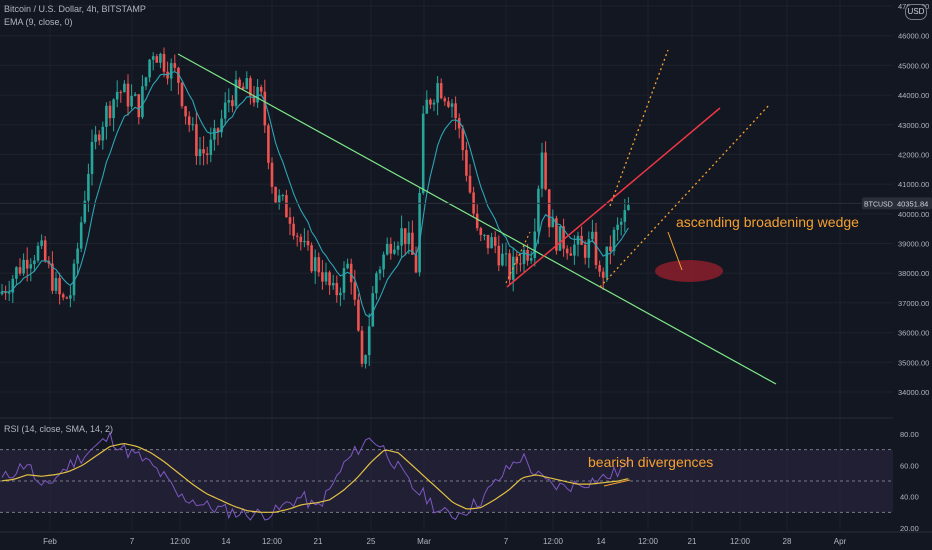 The width and height of the screenshot is (932, 550). What do you see at coordinates (767, 222) in the screenshot?
I see `wedge-annotation: ascending broadening wedge` at bounding box center [767, 222].